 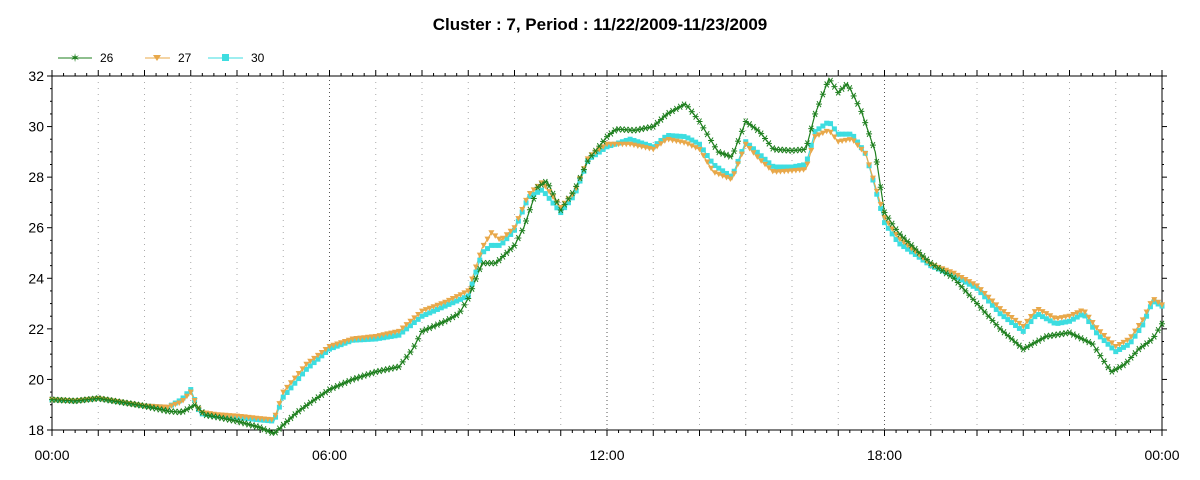 What do you see at coordinates (36, 228) in the screenshot?
I see `y-tick-label: 26` at bounding box center [36, 228].